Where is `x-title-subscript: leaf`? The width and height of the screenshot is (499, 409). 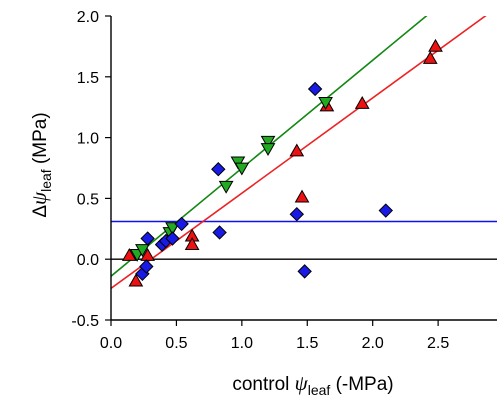 x-title-subscript: leaf is located at coordinates (319, 390).